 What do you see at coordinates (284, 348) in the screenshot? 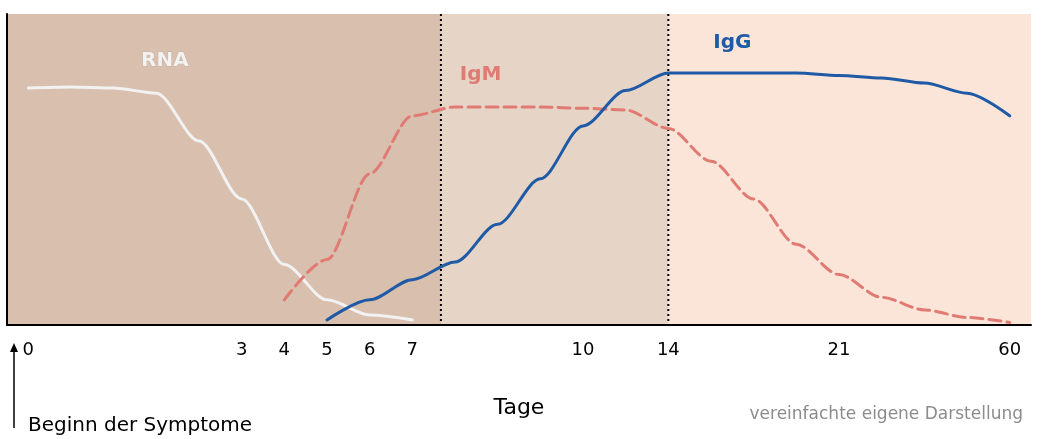
I see `x-tick-label: 4` at bounding box center [284, 348].